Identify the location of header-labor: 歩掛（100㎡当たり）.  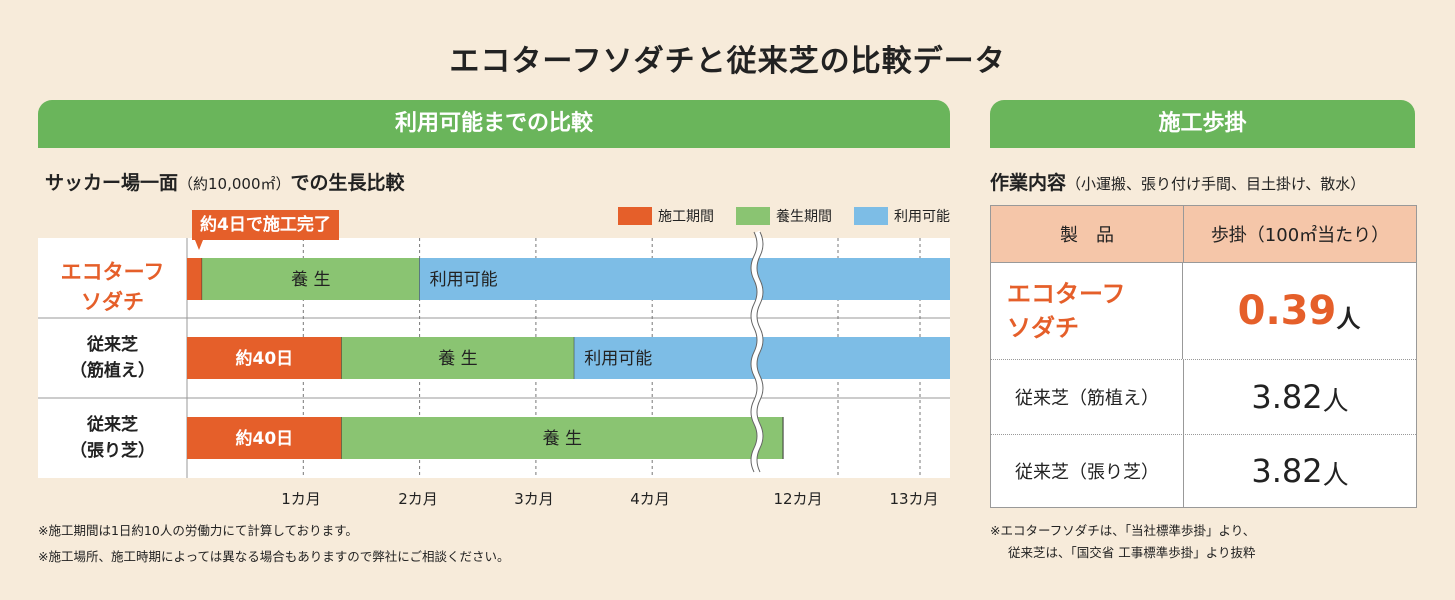
(1300, 235).